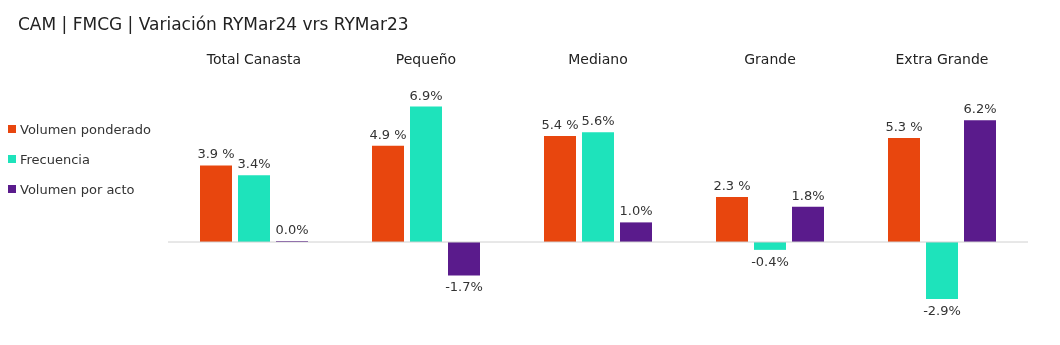 The width and height of the screenshot is (1060, 345). What do you see at coordinates (598, 59) in the screenshot?
I see `x-tick-label: Mediano` at bounding box center [598, 59].